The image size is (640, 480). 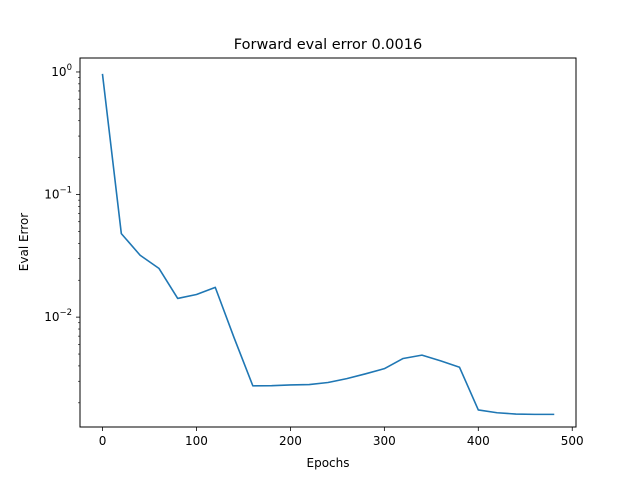 I want to click on chart-title: Forward eval error 0.0016, so click(x=328, y=45).